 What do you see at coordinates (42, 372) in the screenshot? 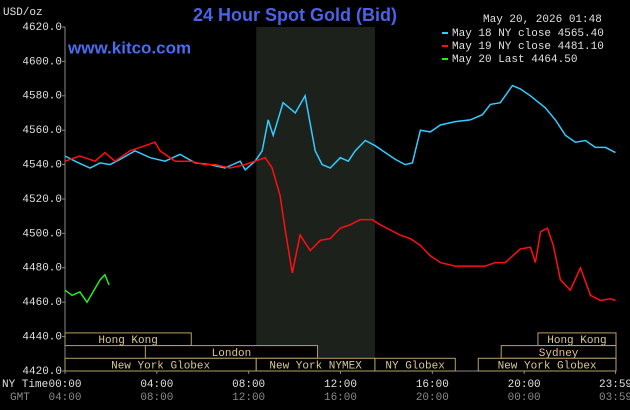
I see `y-tick-label: 4420.0` at bounding box center [42, 372].